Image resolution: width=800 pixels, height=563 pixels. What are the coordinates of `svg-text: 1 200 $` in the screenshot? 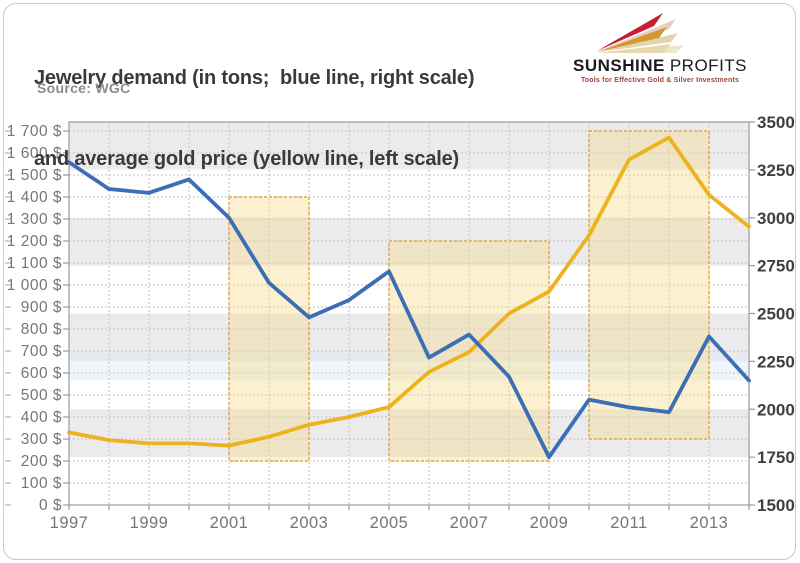 It's located at (34, 241).